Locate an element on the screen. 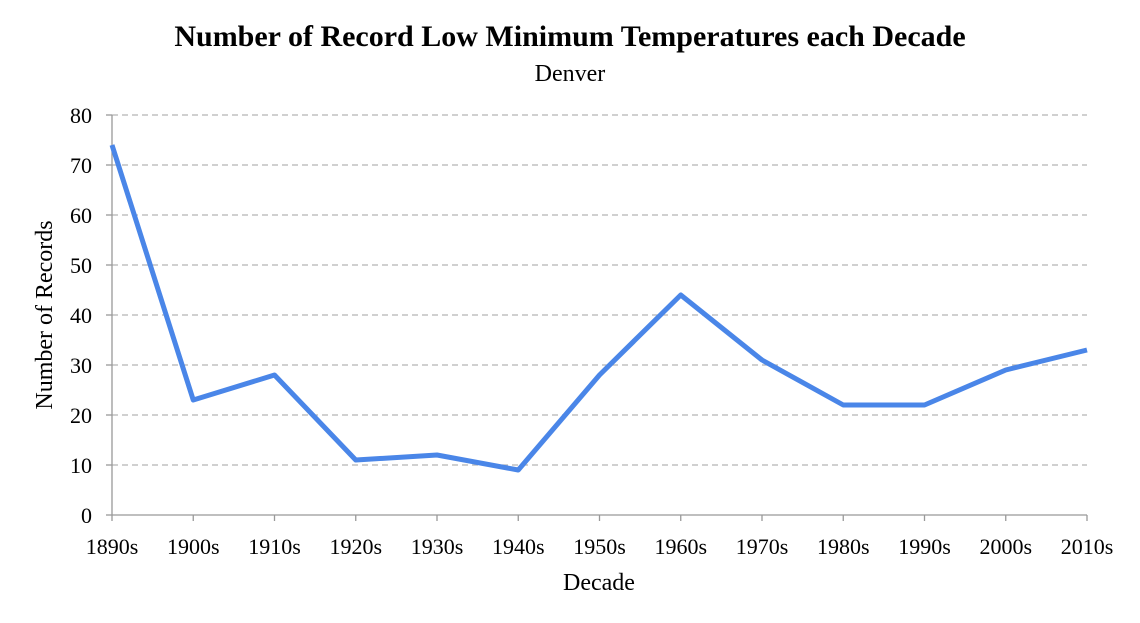 Image resolution: width=1140 pixels, height=623 pixels. y-tick-label: 30 is located at coordinates (81, 365).